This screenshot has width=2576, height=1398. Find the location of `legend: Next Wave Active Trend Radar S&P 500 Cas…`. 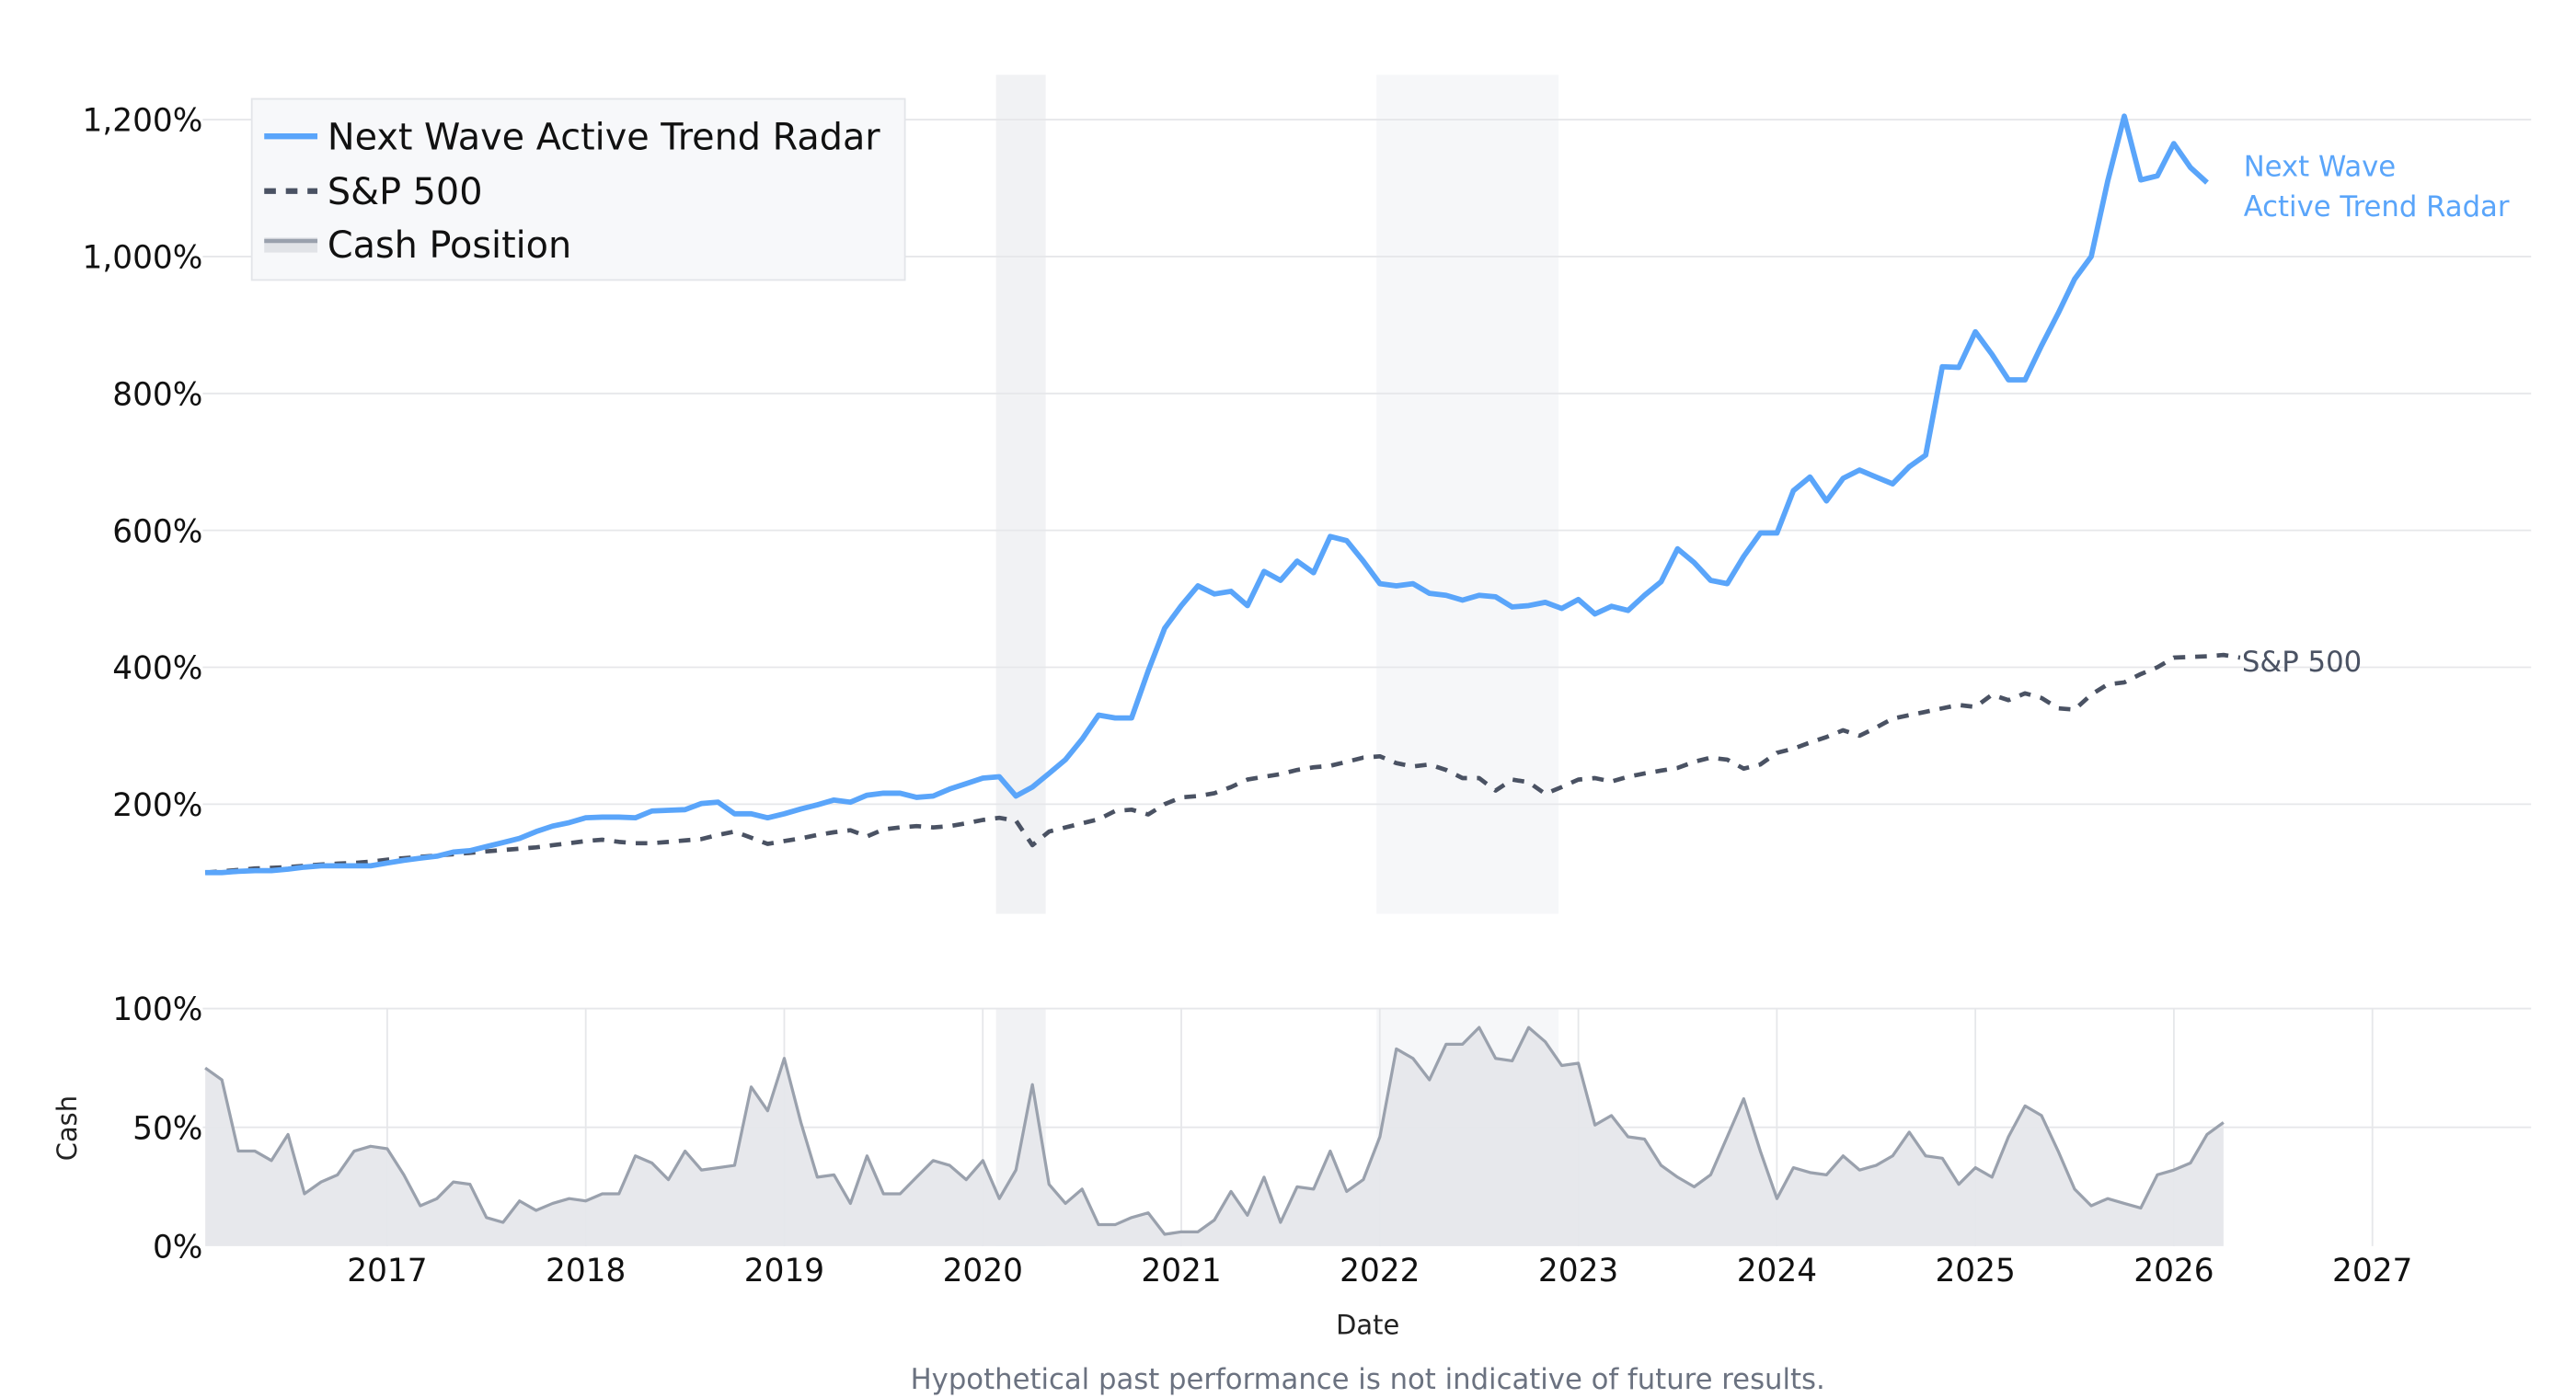

legend: Next Wave Active Trend Radar S&P 500 Cas… is located at coordinates (578, 189).